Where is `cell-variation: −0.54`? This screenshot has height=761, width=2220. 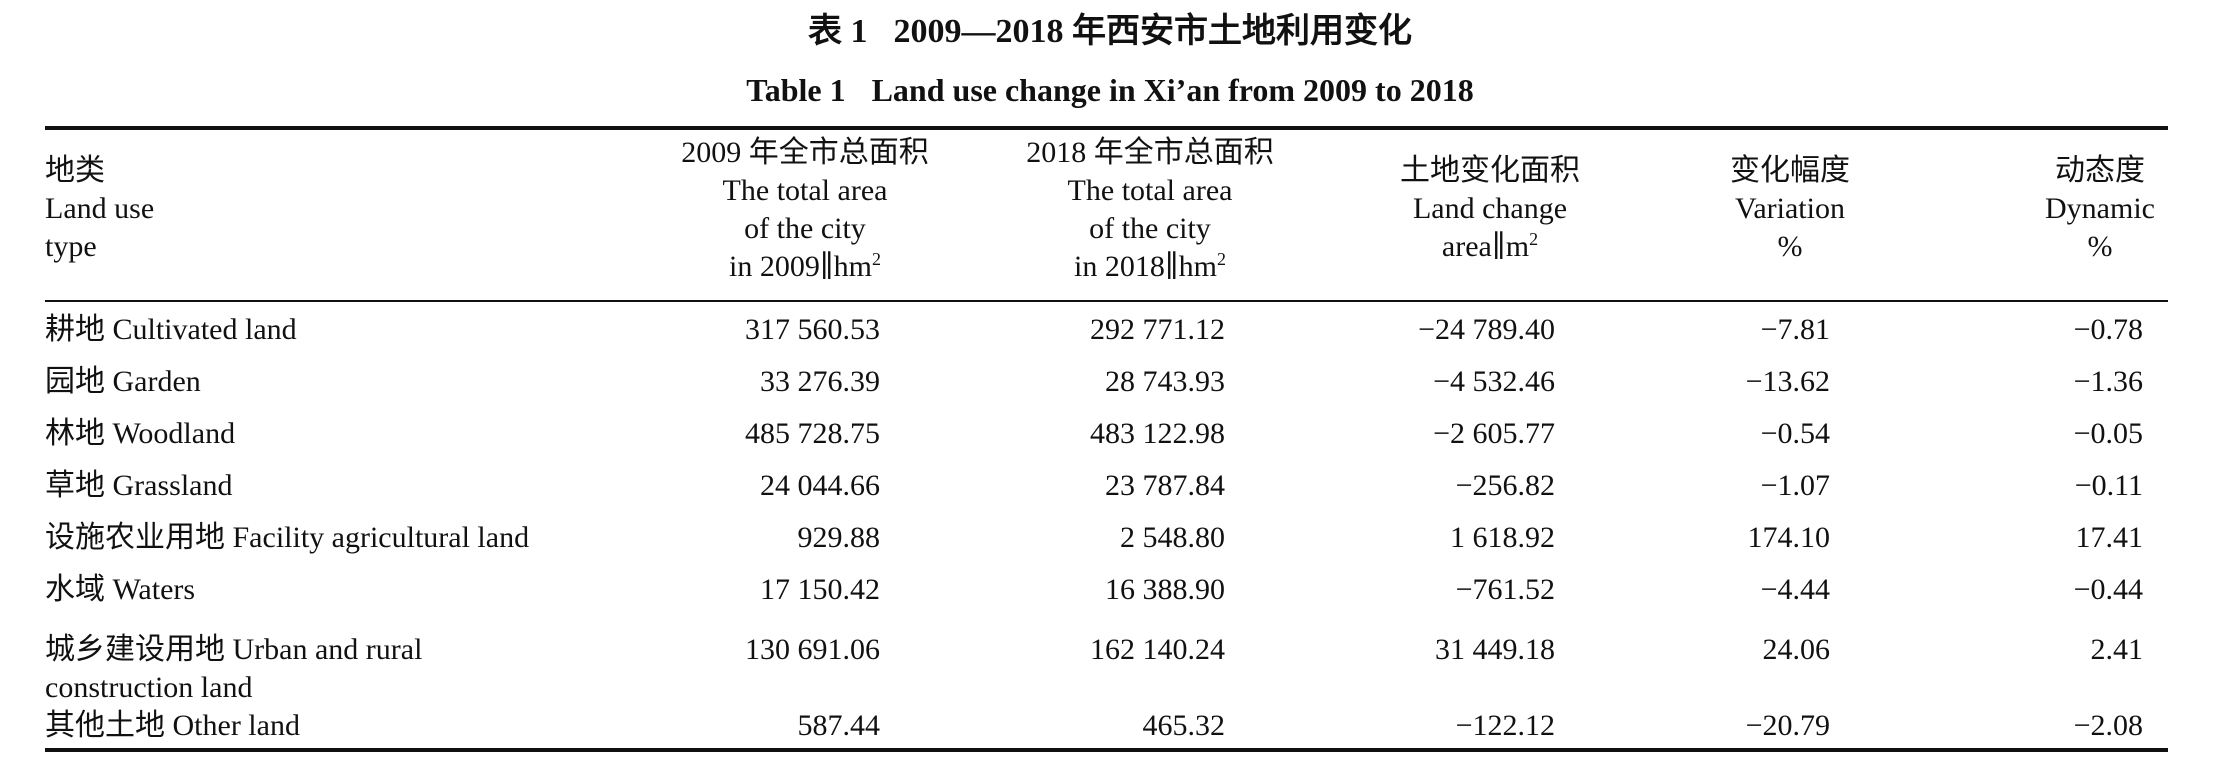
cell-variation: −0.54 is located at coordinates (1795, 433).